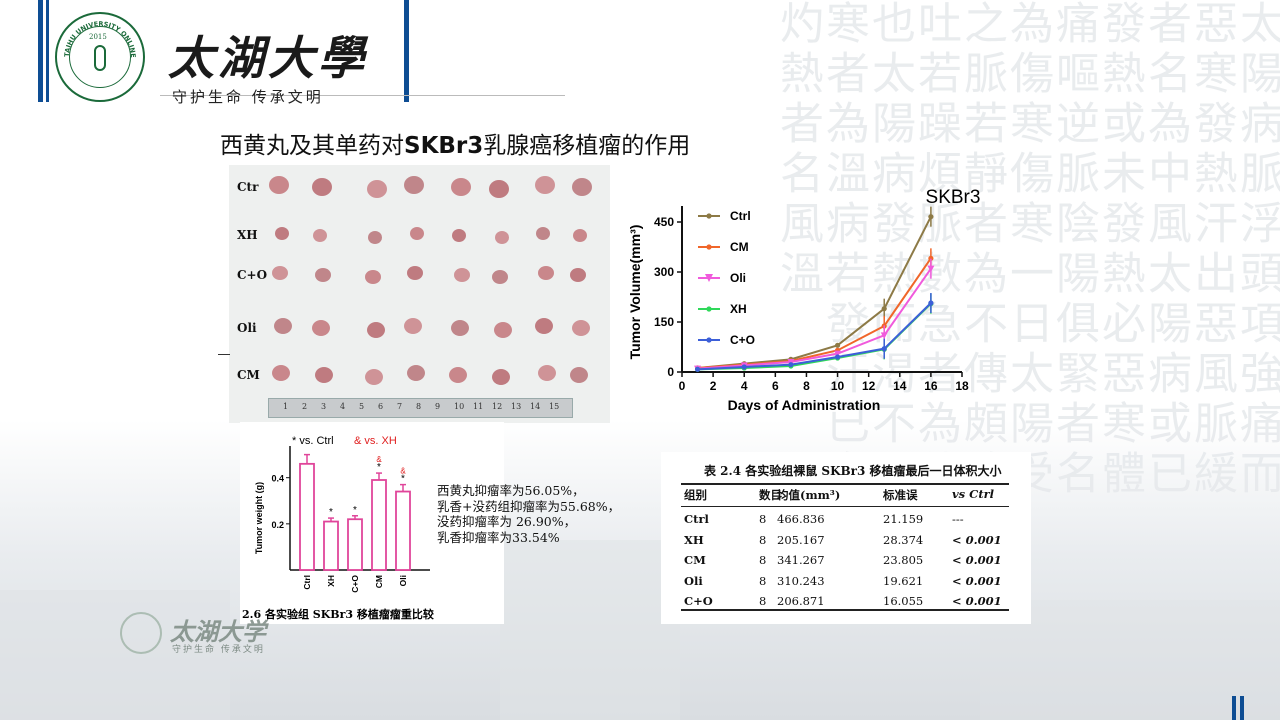 This screenshot has width=1280, height=720. What do you see at coordinates (459, 406) in the screenshot?
I see `ruler-tick-label: 10` at bounding box center [459, 406].